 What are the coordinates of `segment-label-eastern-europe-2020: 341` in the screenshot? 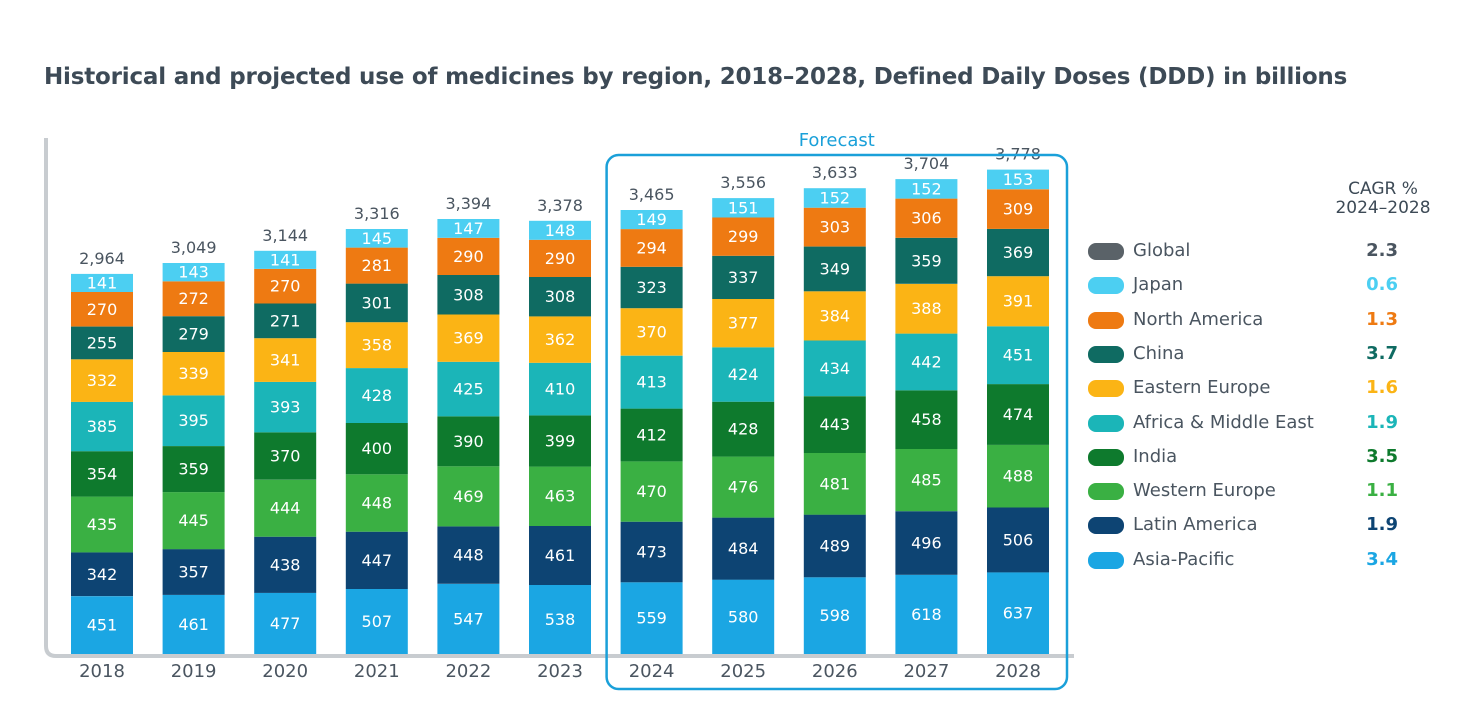 It's located at (285, 360).